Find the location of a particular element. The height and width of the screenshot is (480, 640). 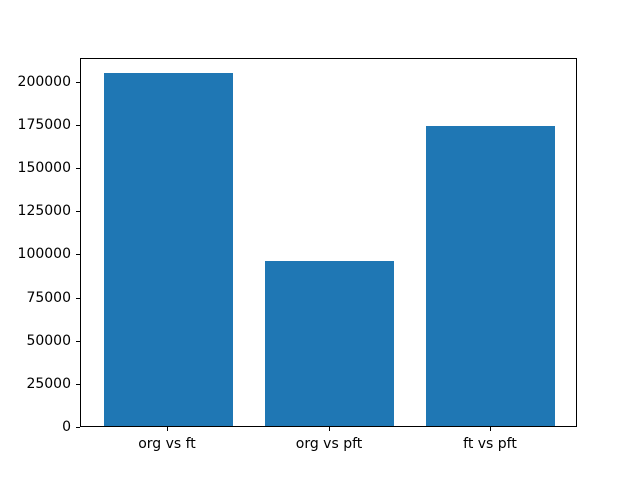

y-axis-tick-label: 0 is located at coordinates (66, 427).